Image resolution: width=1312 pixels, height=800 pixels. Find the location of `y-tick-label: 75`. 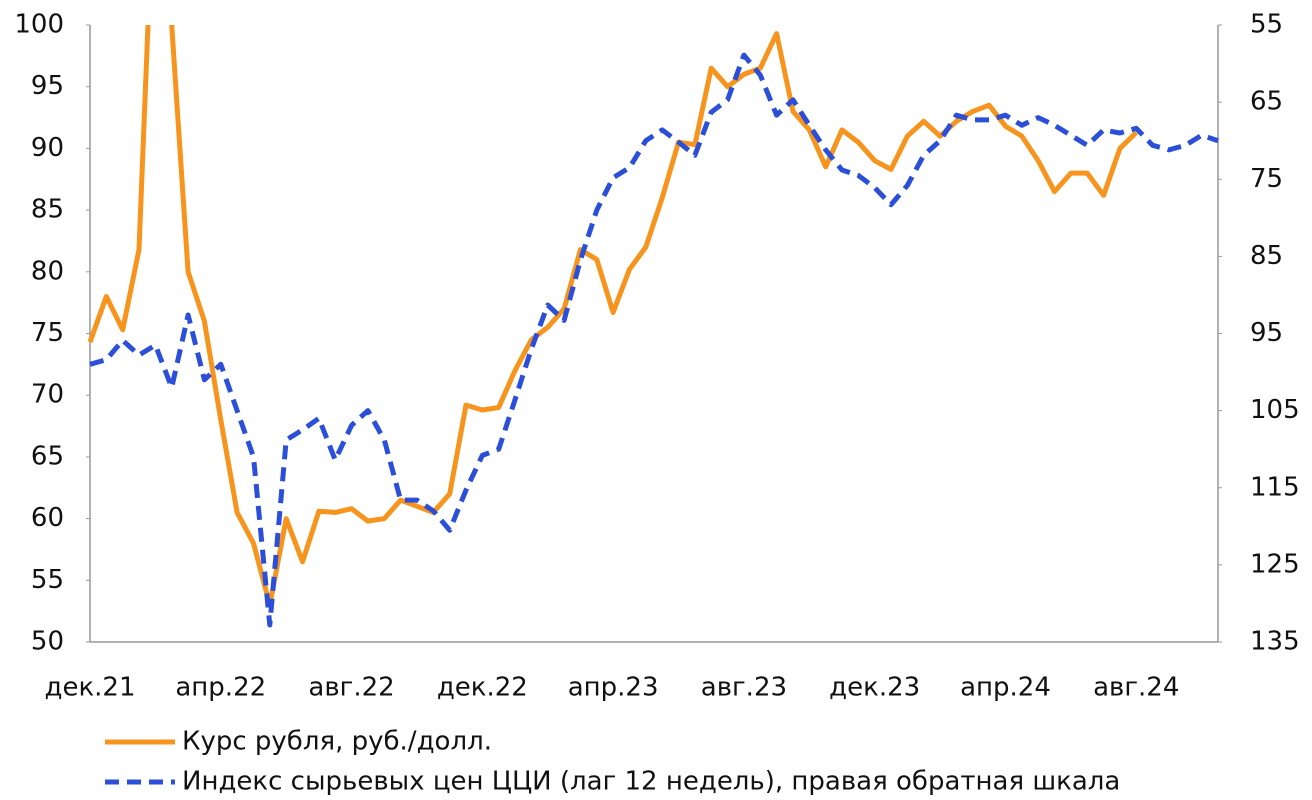

y-tick-label: 75 is located at coordinates (47, 333).